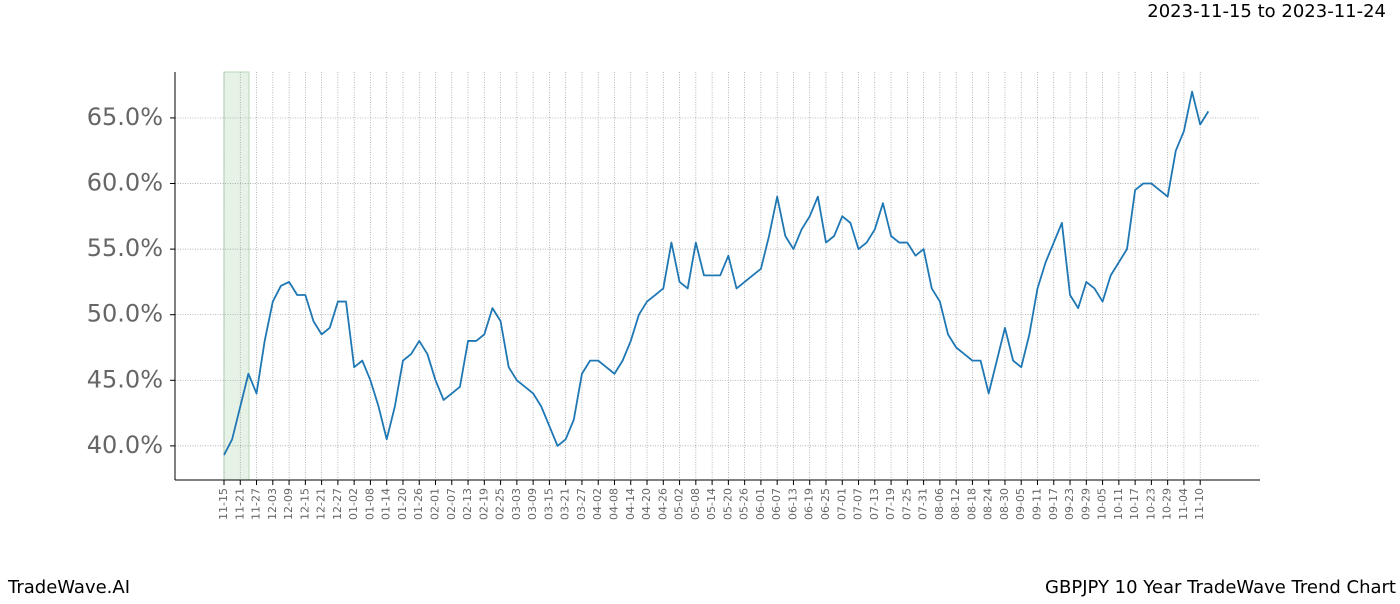 This screenshot has height=604, width=1400. Describe the element at coordinates (418, 504) in the screenshot. I see `x-tick-label: 01-26` at that location.